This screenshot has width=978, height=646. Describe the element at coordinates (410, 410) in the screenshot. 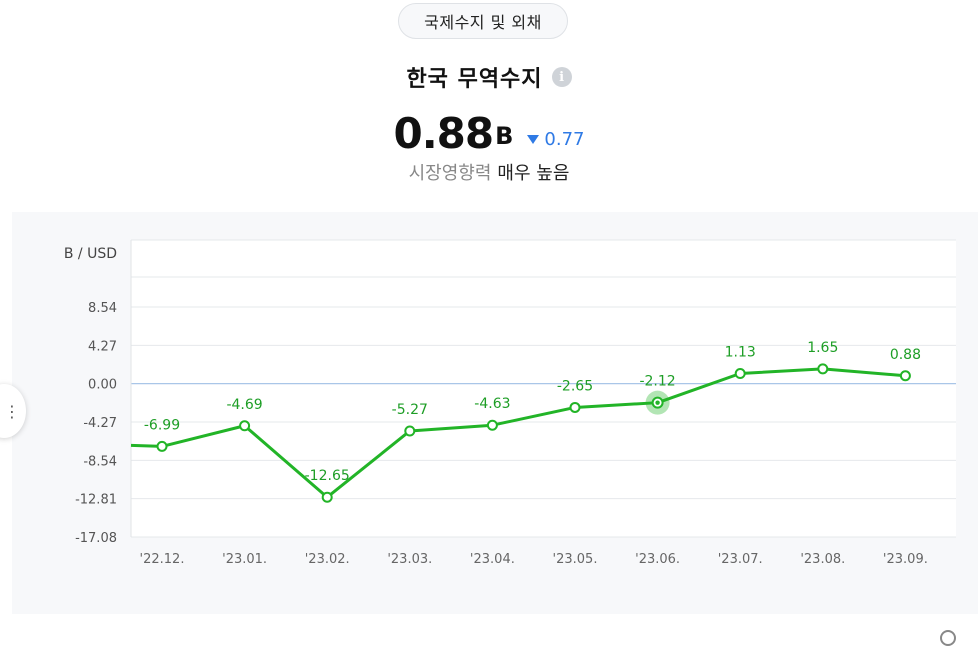

I see `data-label: -5.27` at that location.